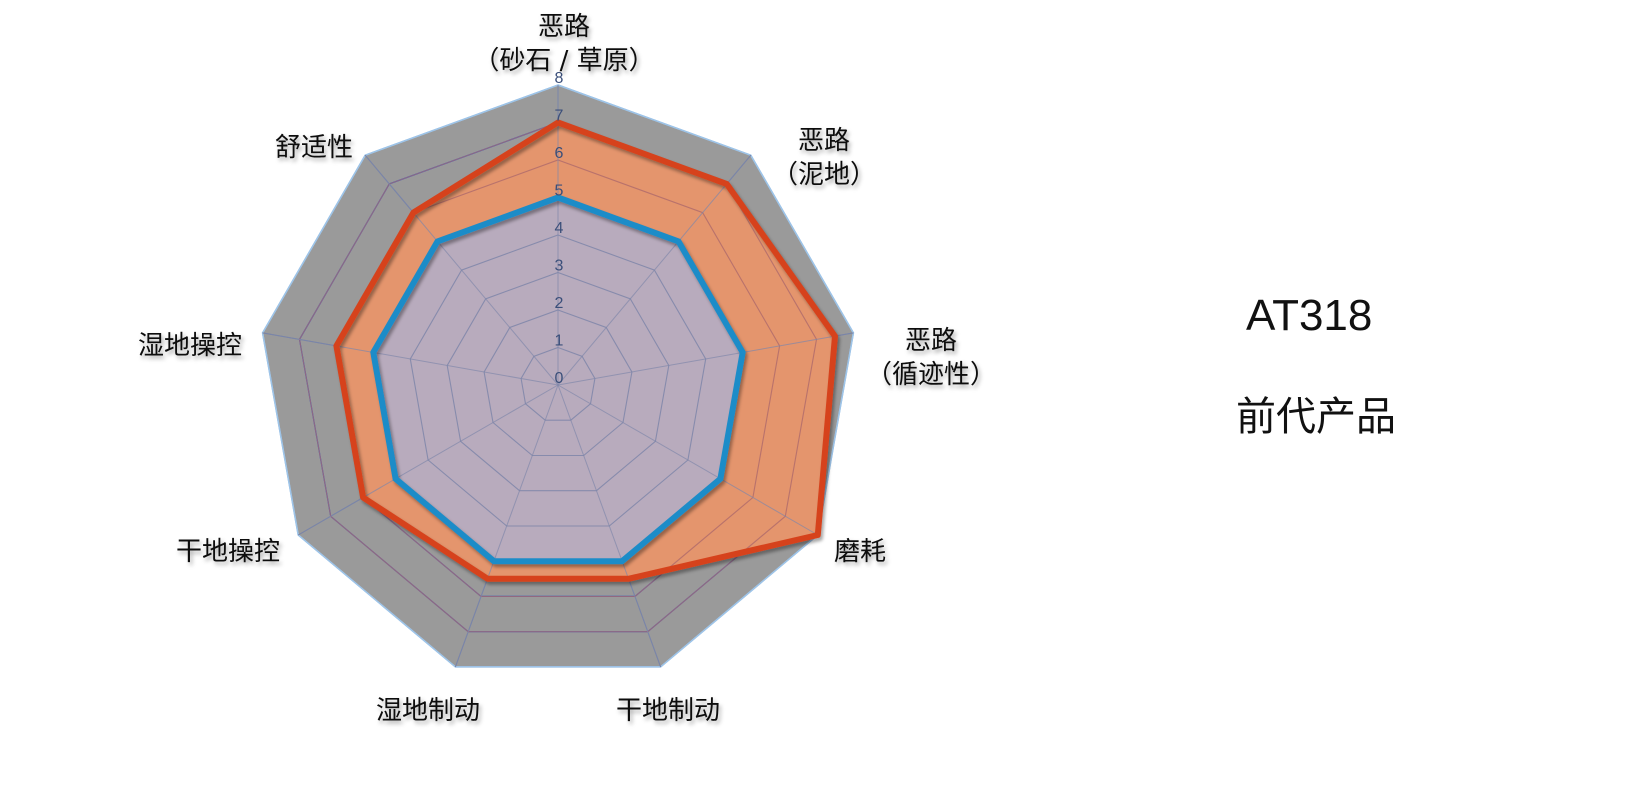  What do you see at coordinates (559, 191) in the screenshot?
I see `tick-label: 5` at bounding box center [559, 191].